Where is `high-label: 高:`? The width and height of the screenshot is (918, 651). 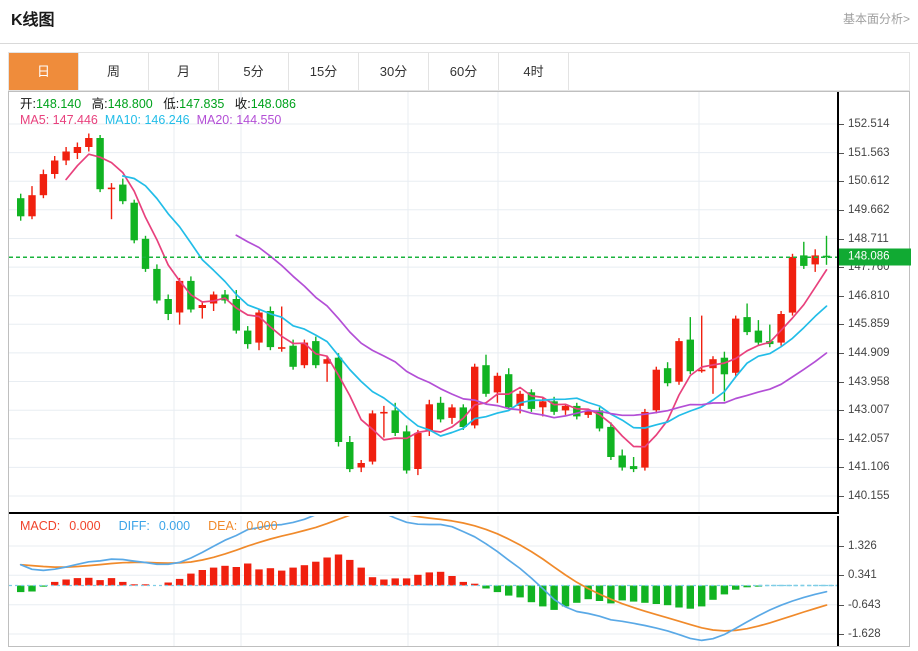
high-label: 高: is located at coordinates (99, 104).